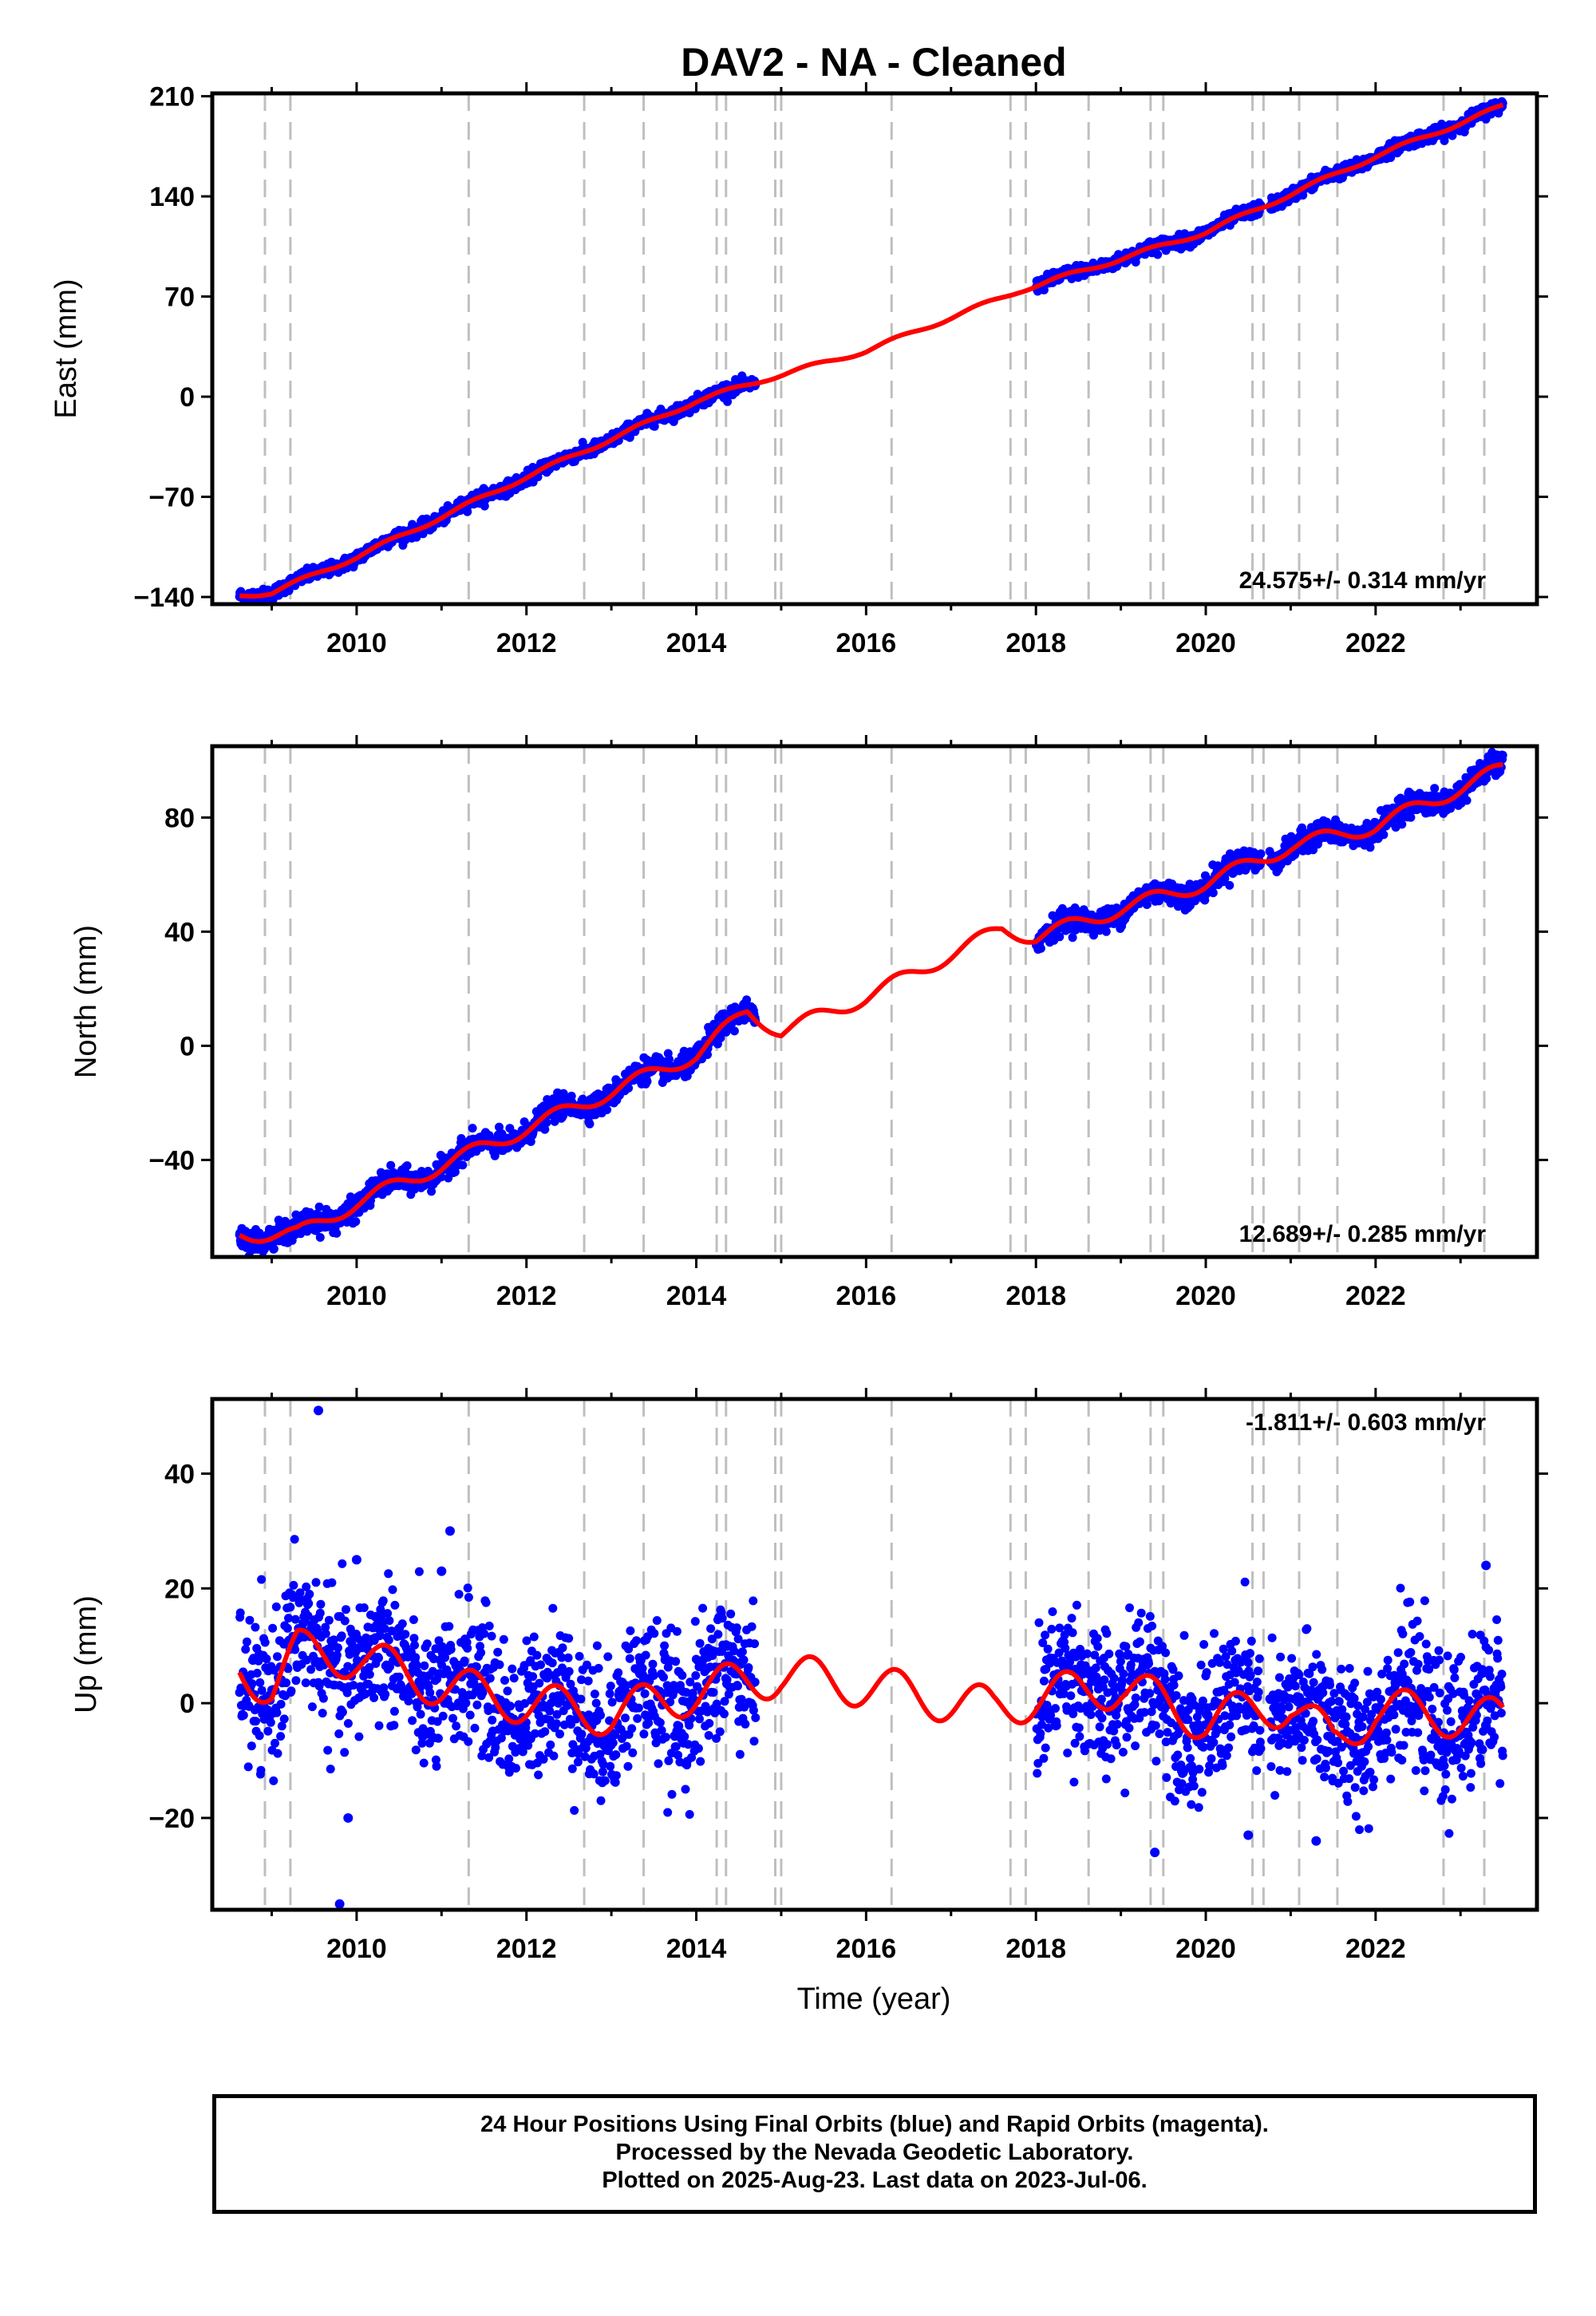 The width and height of the screenshot is (1596, 2316). What do you see at coordinates (696, 1296) in the screenshot?
I see `x-tick-label: 2014` at bounding box center [696, 1296].